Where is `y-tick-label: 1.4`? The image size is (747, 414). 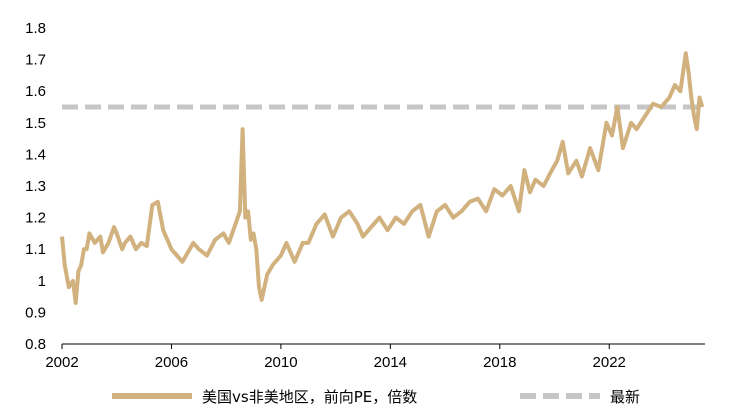
y-tick-label: 1.4 is located at coordinates (35, 154).